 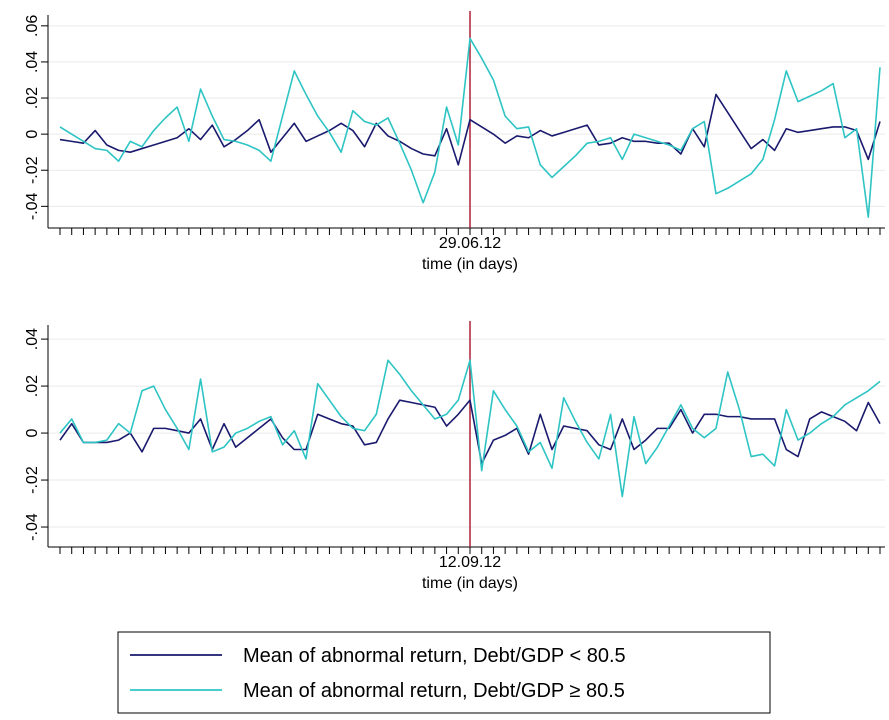 I want to click on x-tick-label: 12.09.12, so click(x=470, y=562).